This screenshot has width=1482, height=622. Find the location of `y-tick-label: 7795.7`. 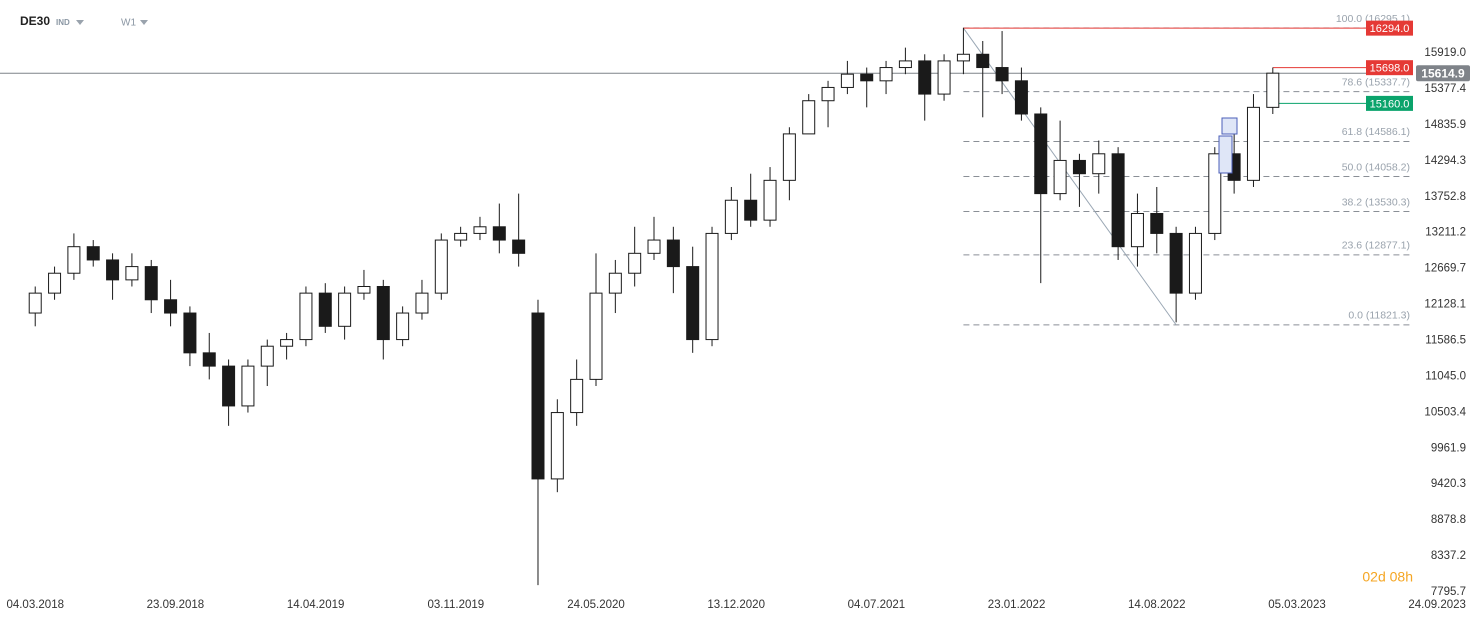

y-tick-label: 7795.7 is located at coordinates (1448, 592).